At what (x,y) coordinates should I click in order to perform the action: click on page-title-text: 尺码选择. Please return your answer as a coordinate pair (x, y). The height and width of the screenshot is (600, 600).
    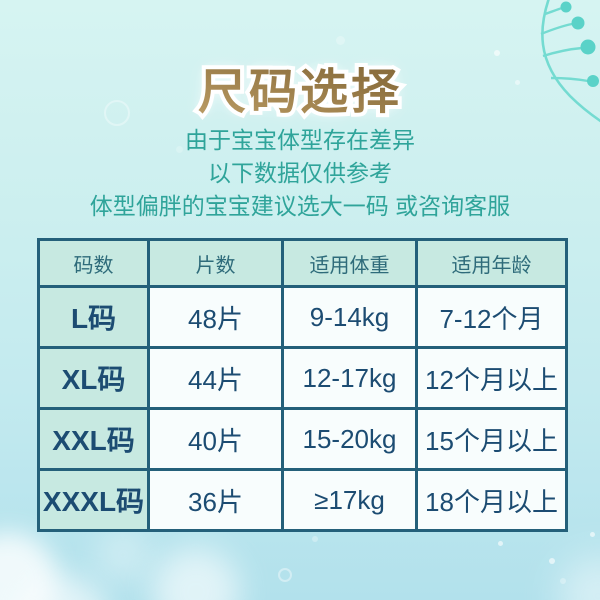
    Looking at the image, I should click on (300, 87).